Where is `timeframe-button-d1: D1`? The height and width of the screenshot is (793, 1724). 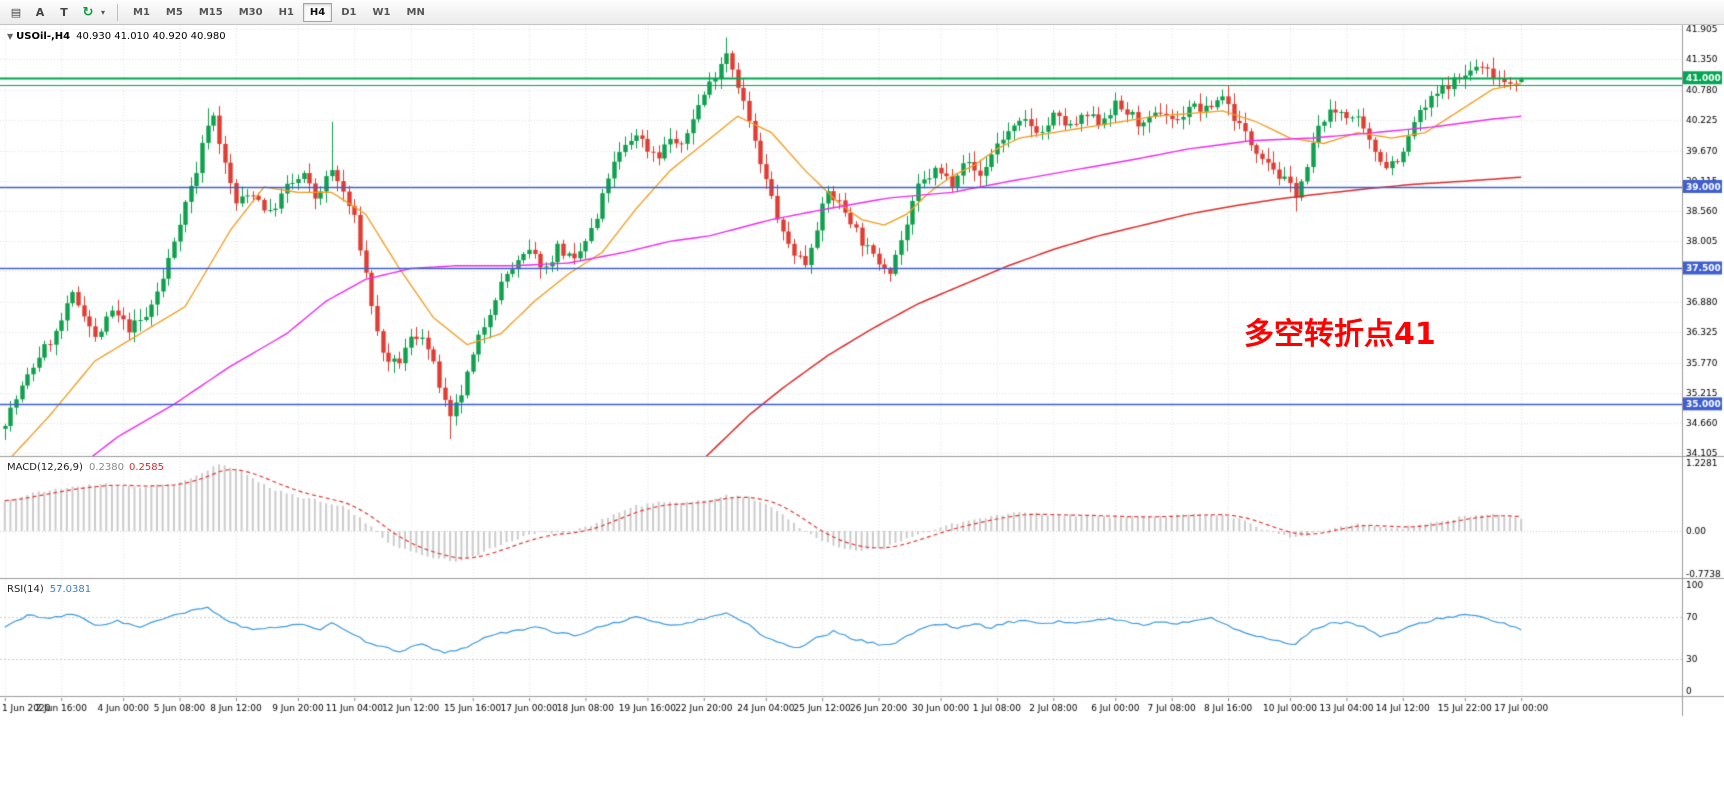 timeframe-button-d1: D1 is located at coordinates (348, 12).